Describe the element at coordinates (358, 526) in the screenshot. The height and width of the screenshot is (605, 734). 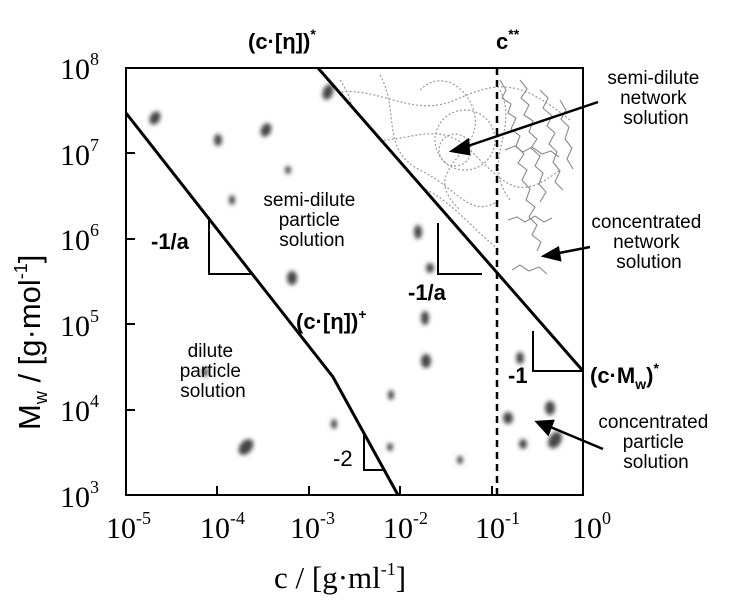
I see `x-tick-labels: 10⁻⁵ 10⁻⁴ 10⁻³ 10⁻² 10⁻¹ 10⁰` at that location.